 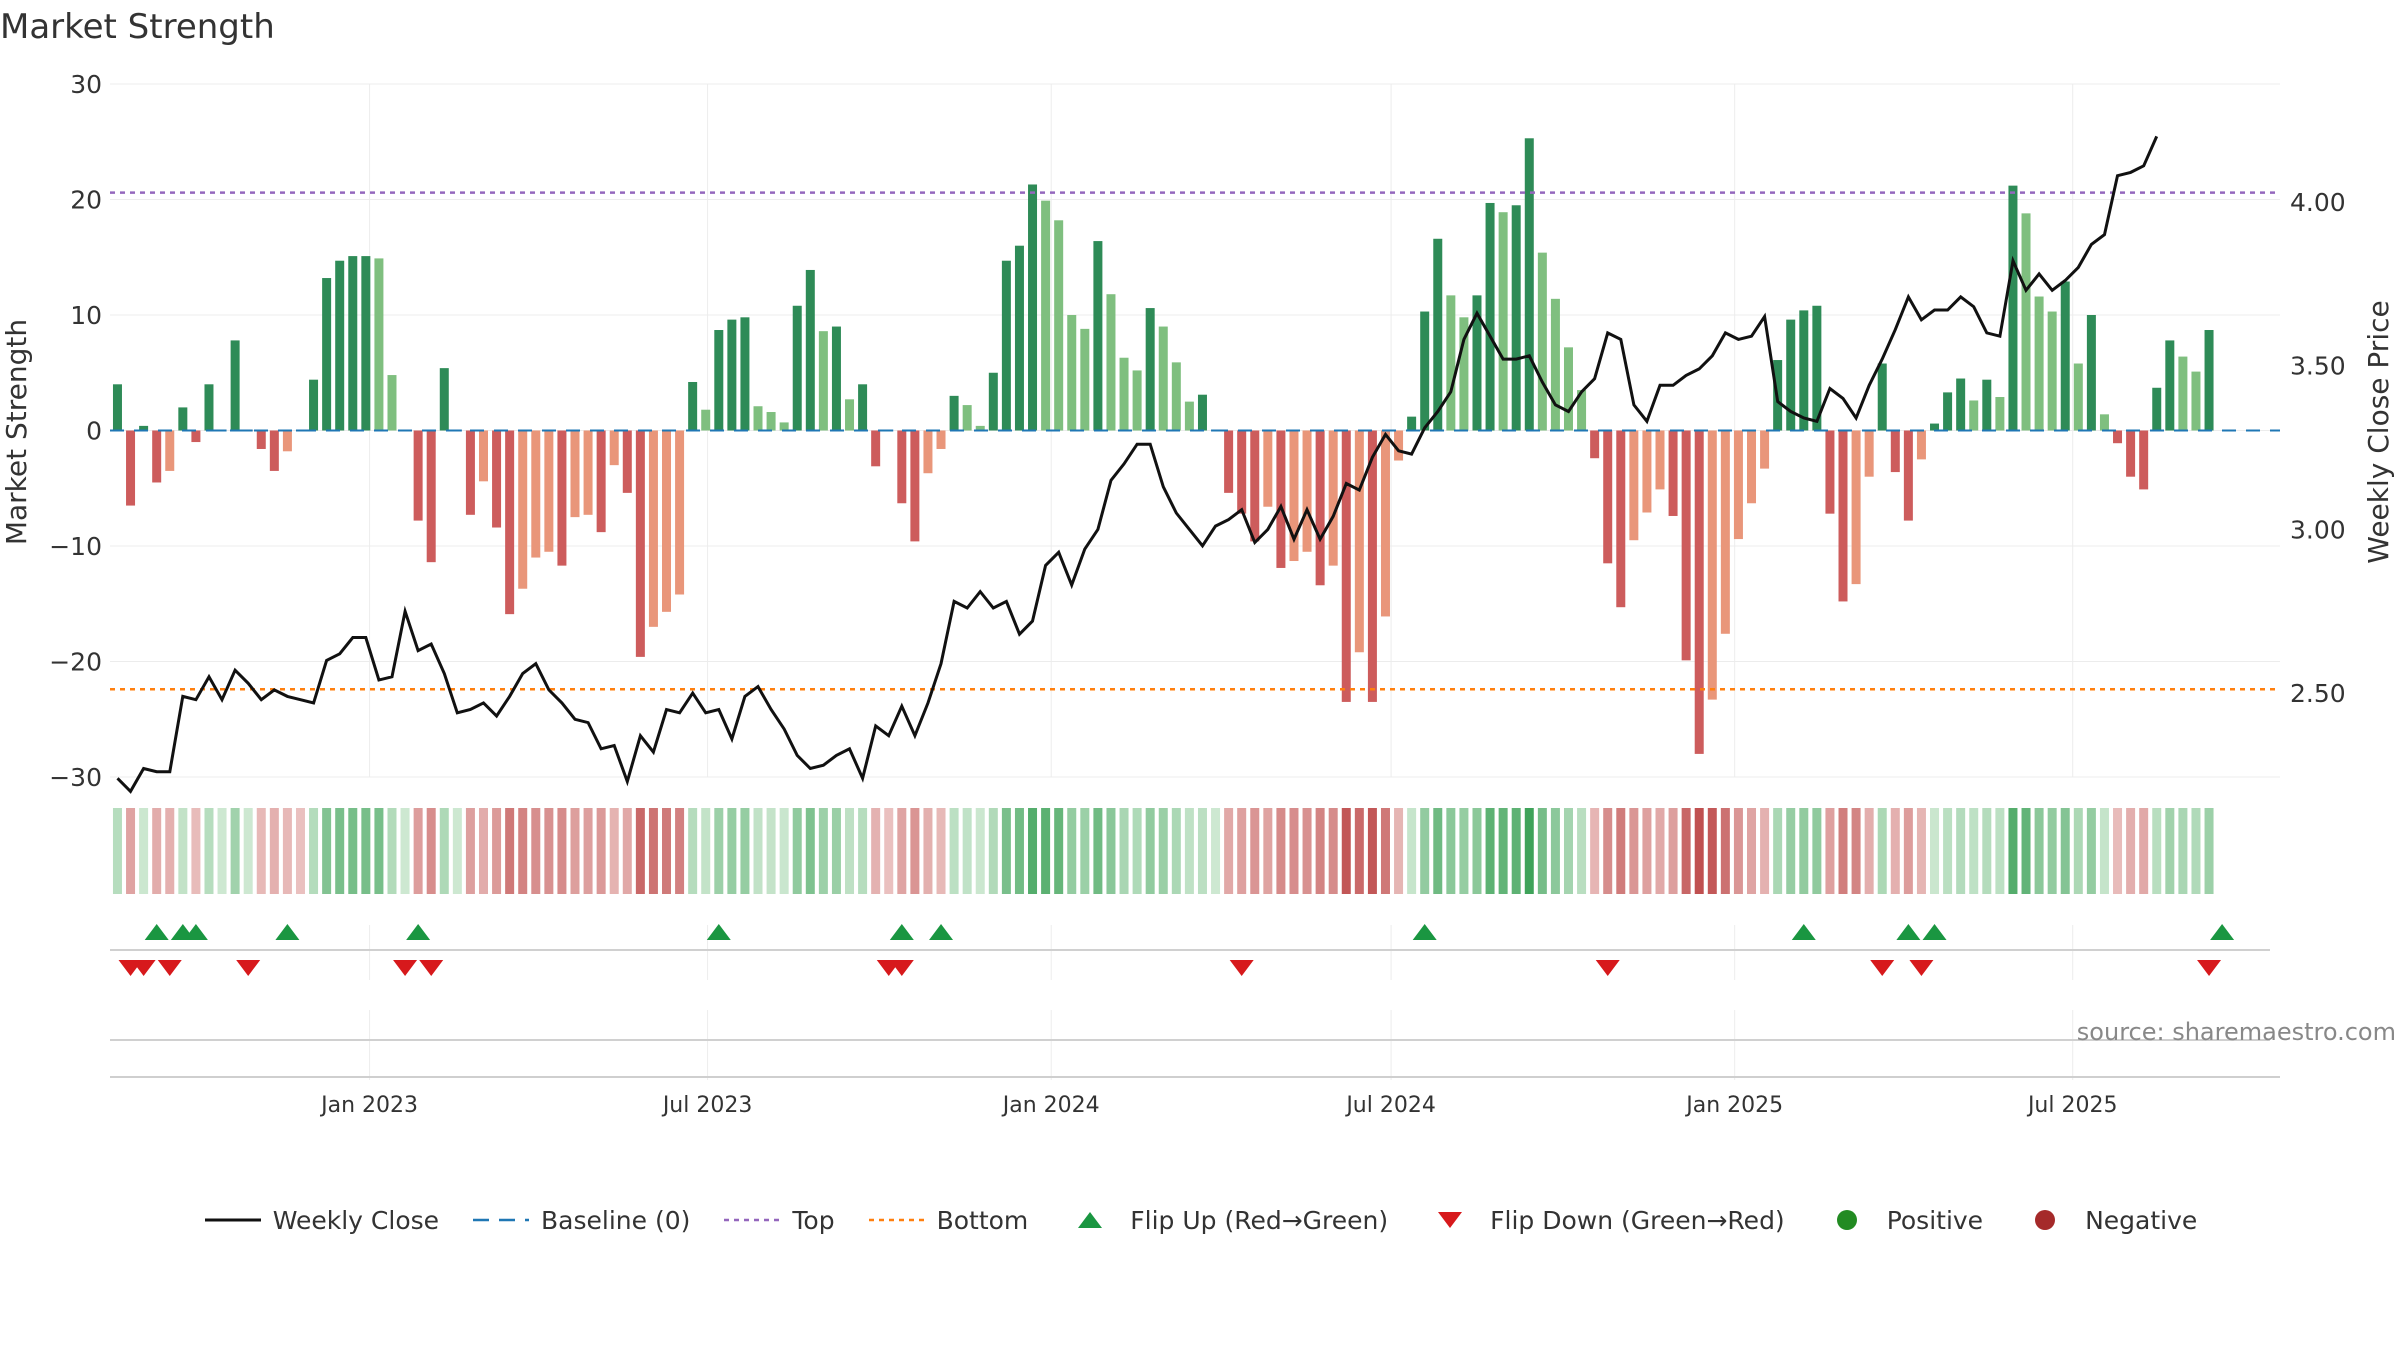 I want to click on y-tick-label: 30, so click(x=86, y=84).